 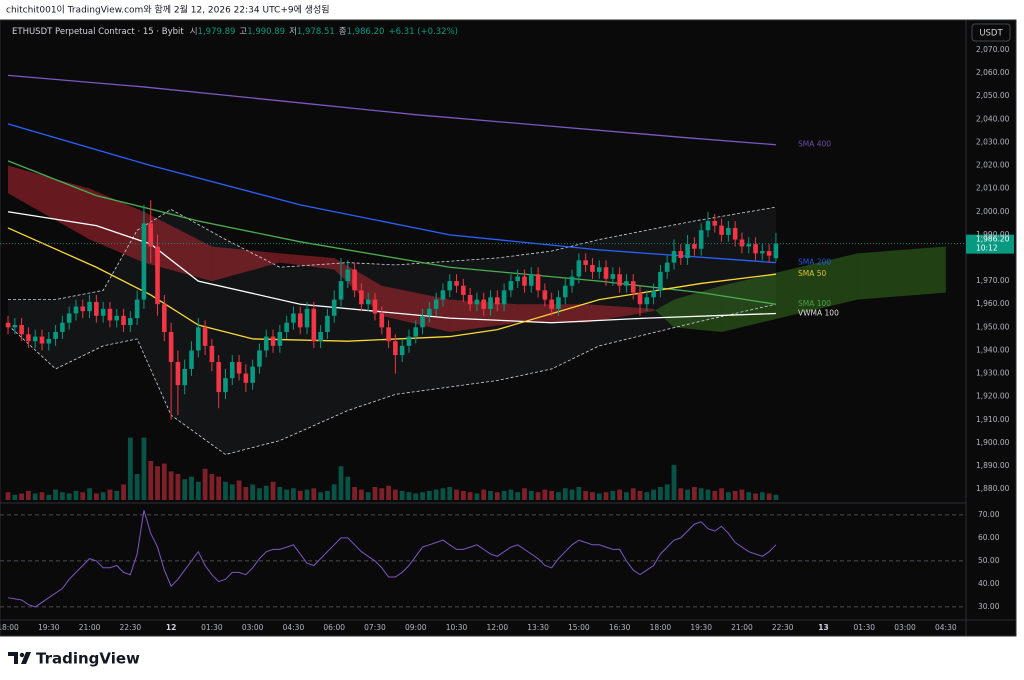 What do you see at coordinates (993, 396) in the screenshot?
I see `y-tick-label: 1,920.00` at bounding box center [993, 396].